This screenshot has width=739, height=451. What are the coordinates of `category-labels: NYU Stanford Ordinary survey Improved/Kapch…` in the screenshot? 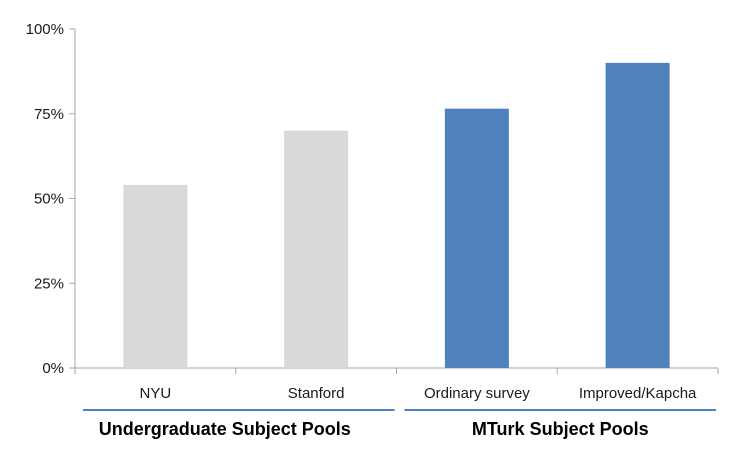 It's located at (419, 393).